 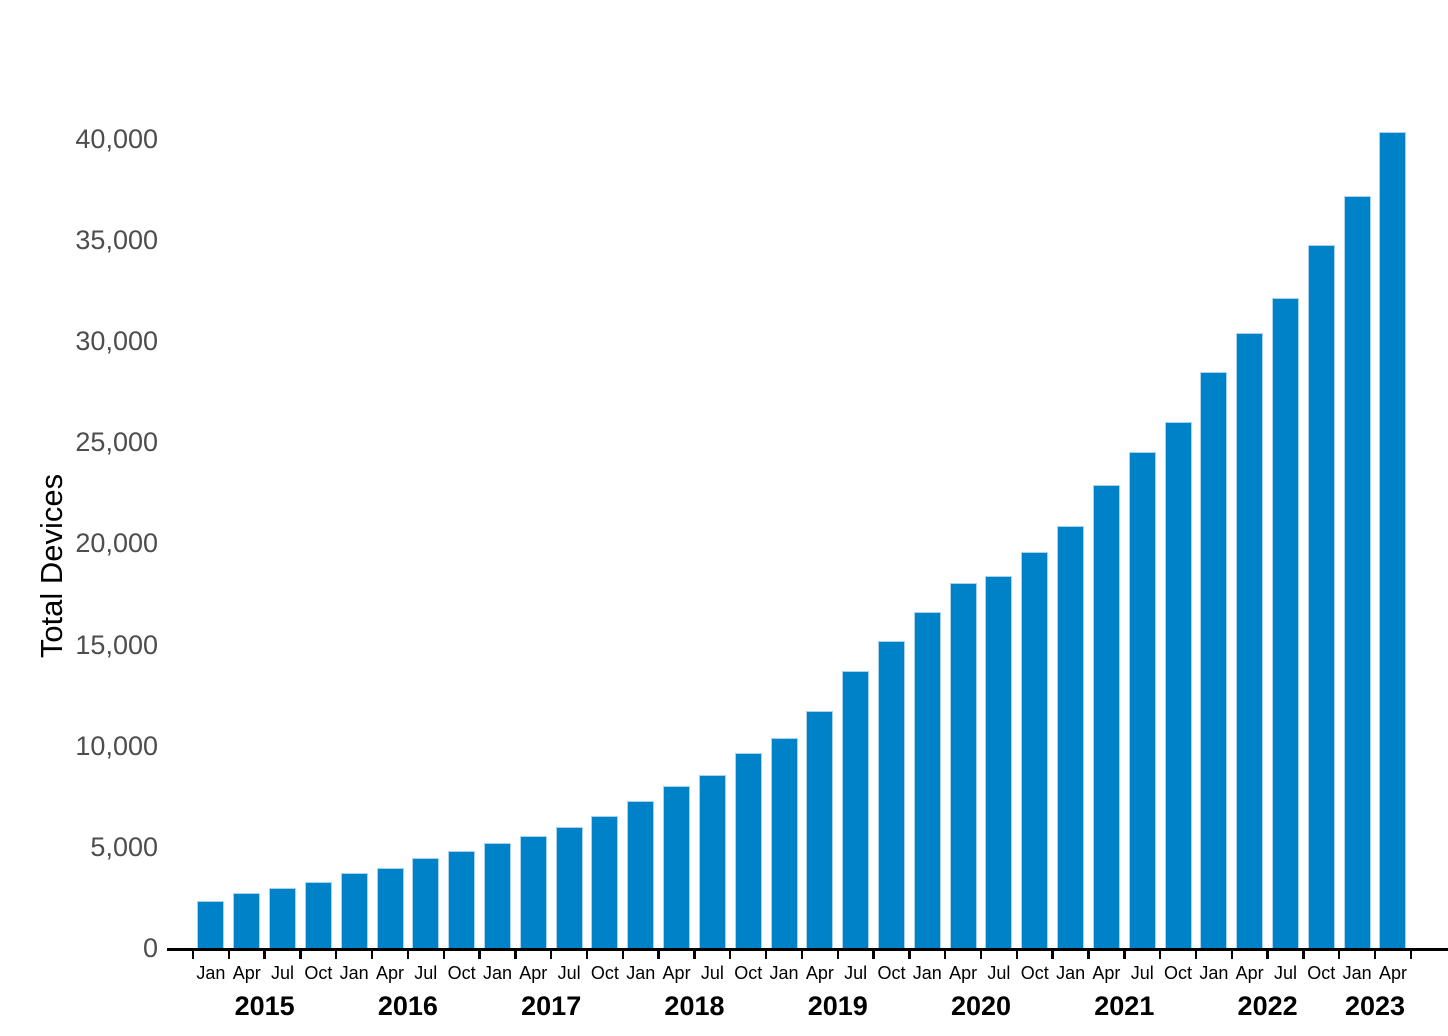 What do you see at coordinates (999, 973) in the screenshot?
I see `x-month-label-jul-2020: Jul` at bounding box center [999, 973].